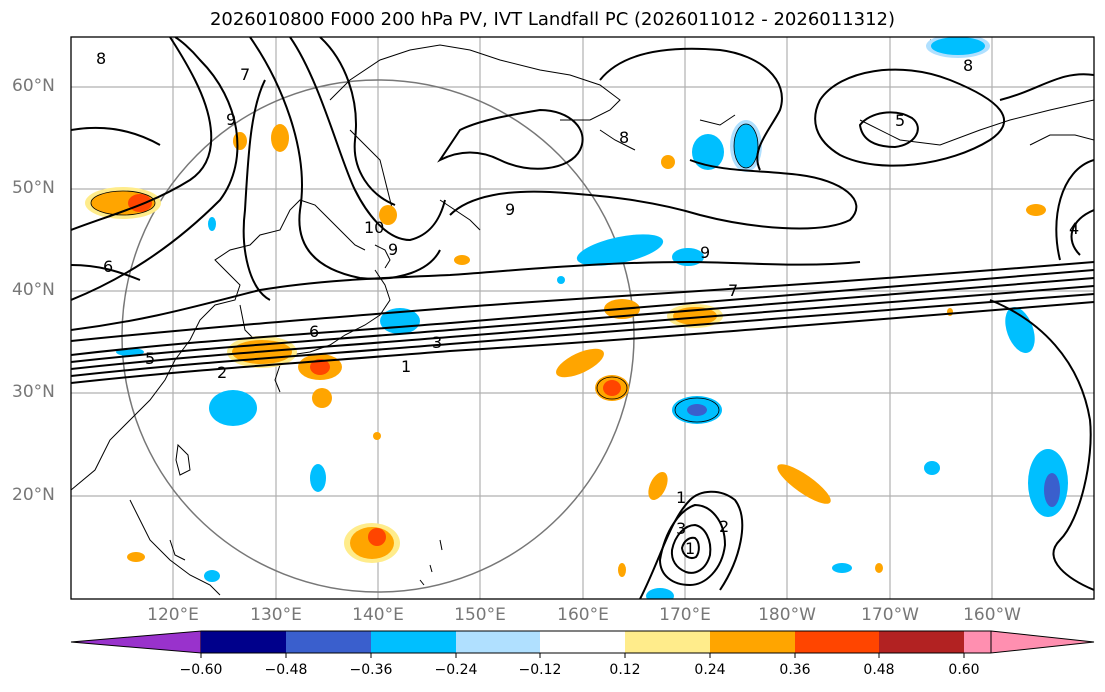 The image size is (1105, 692). I want to click on colorbar-tick-label: 0.12, so click(625, 670).